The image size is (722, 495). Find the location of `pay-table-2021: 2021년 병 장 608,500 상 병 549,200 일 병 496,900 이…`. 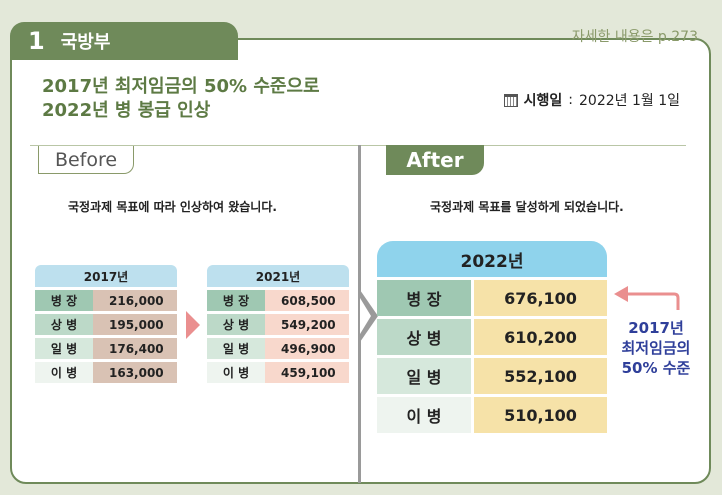

pay-table-2021: 2021년 병 장 608,500 상 병 549,200 일 병 496,900 이… is located at coordinates (278, 324).